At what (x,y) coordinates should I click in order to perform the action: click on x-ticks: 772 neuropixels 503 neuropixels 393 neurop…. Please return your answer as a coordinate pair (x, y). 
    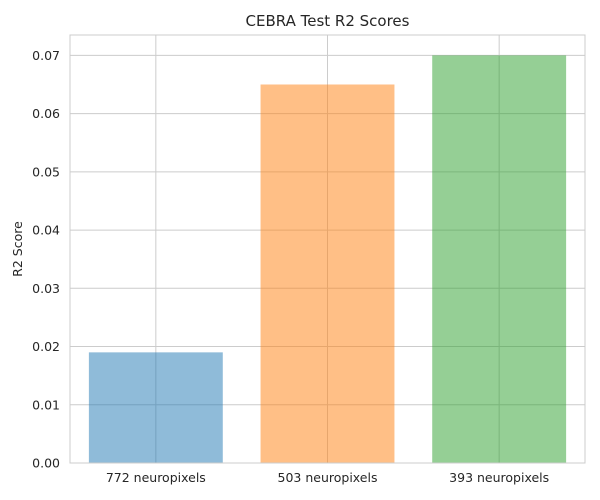
    Looking at the image, I should click on (327, 477).